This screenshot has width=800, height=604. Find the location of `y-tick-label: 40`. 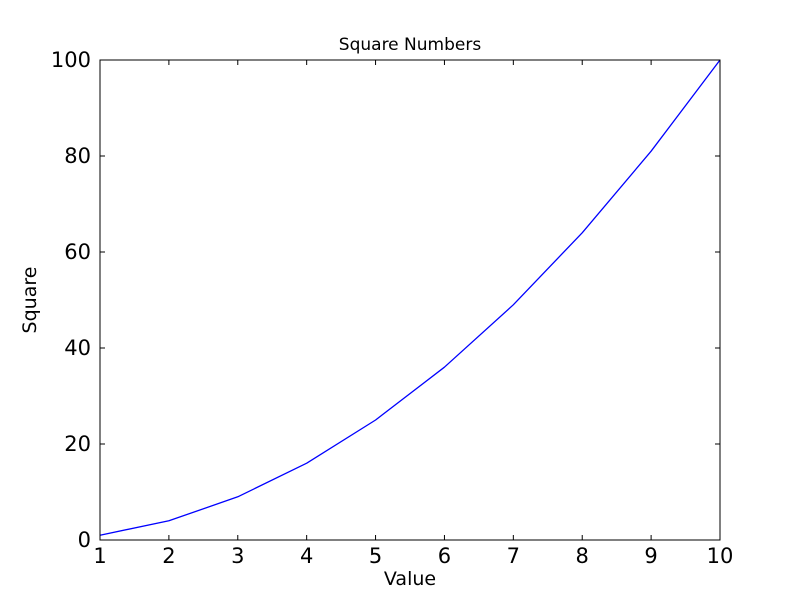

y-tick-label: 40 is located at coordinates (77, 348).